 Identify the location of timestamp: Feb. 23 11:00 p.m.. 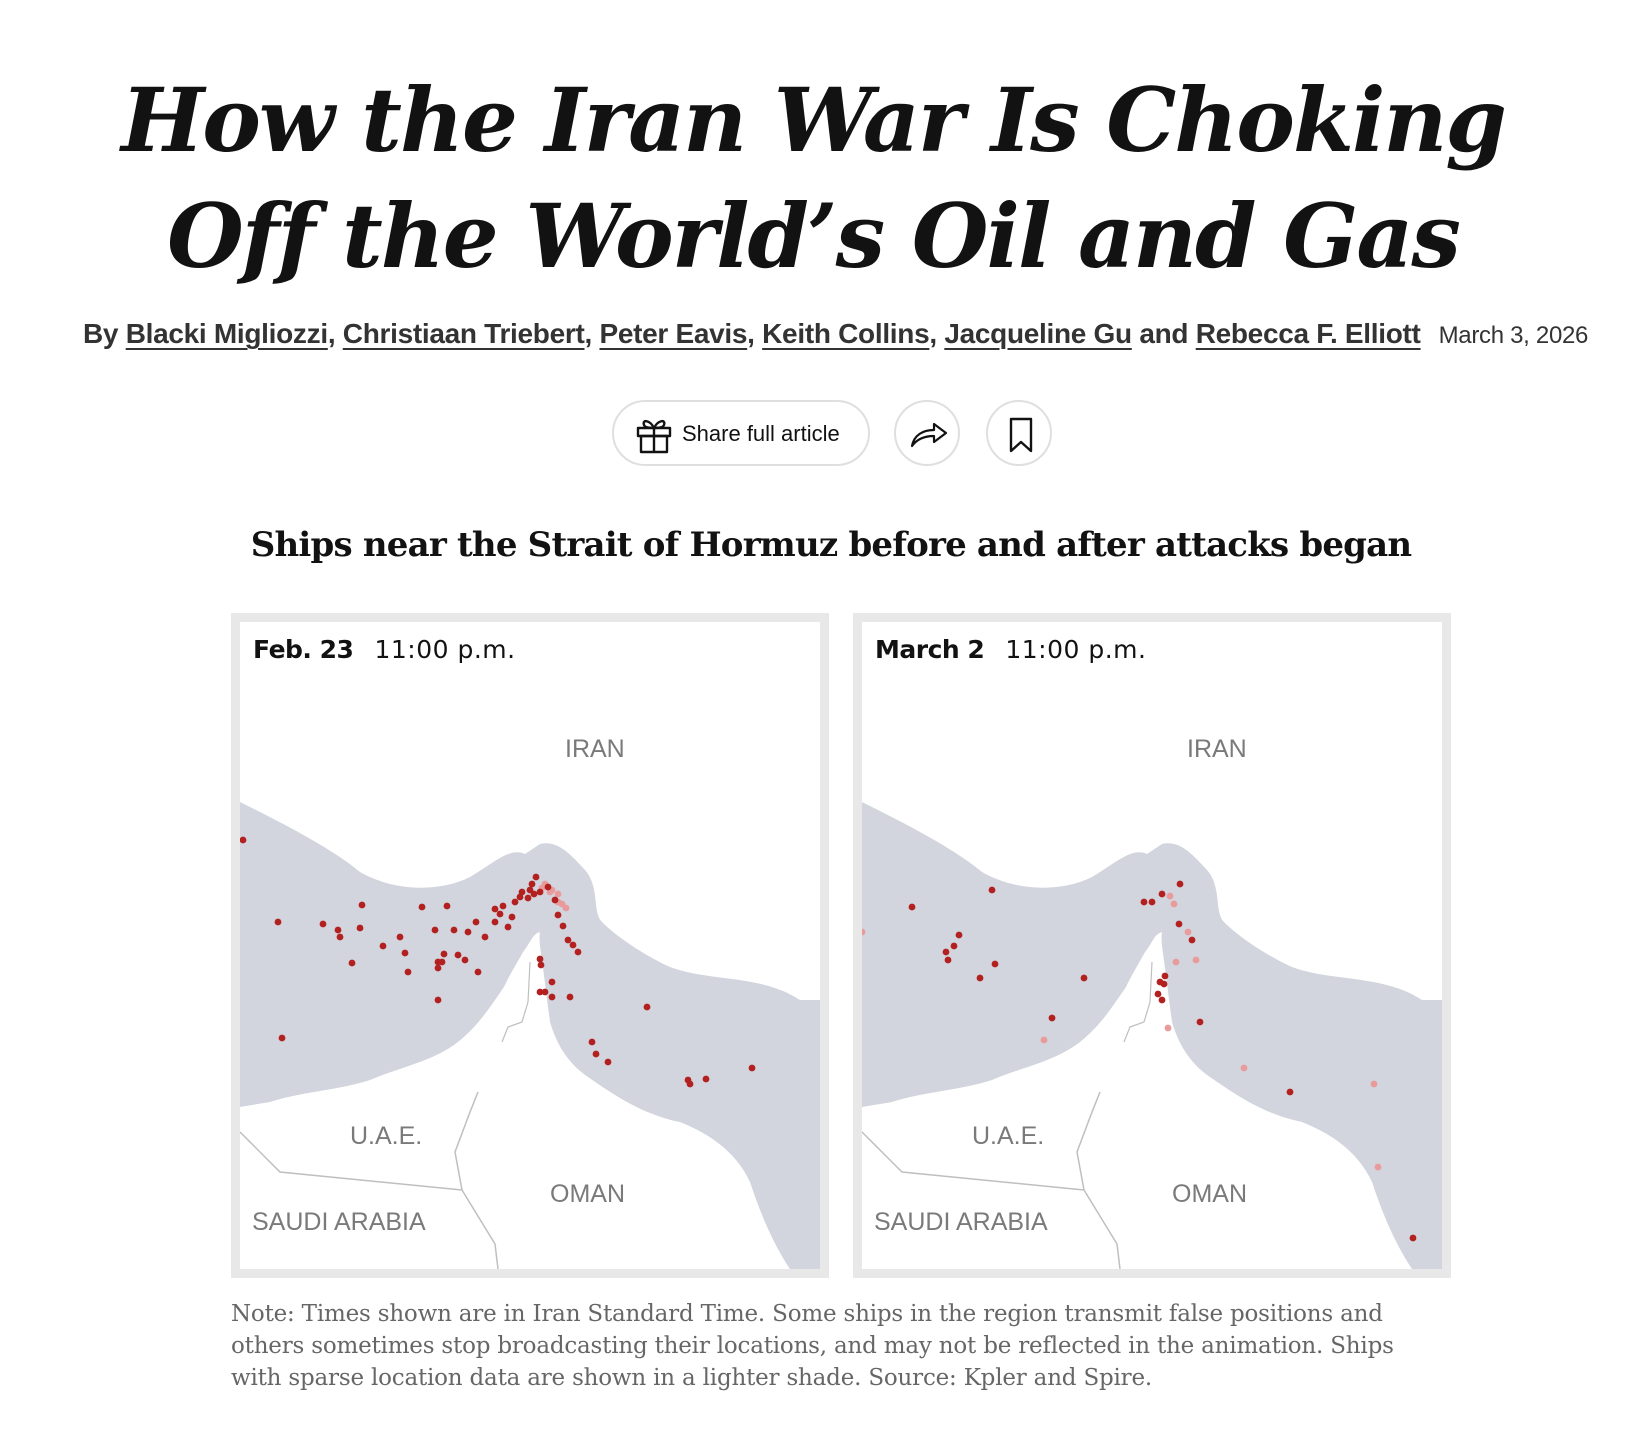
(384, 649).